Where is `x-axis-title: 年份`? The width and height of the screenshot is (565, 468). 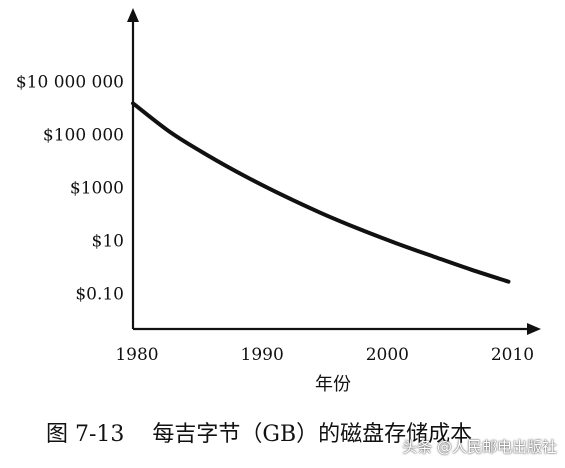 x-axis-title: 年份 is located at coordinates (333, 384).